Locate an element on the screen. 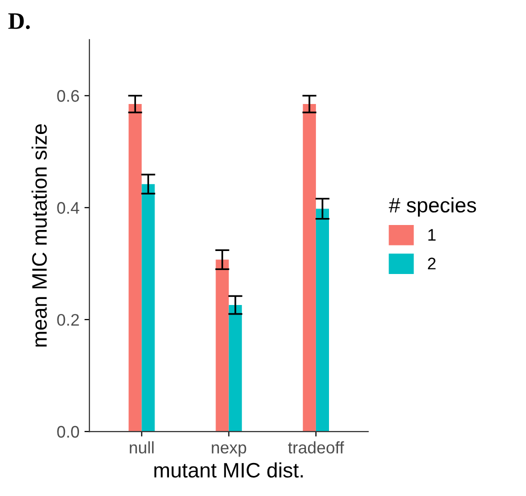 This screenshot has width=526, height=496. legend-label: 1 is located at coordinates (432, 235).